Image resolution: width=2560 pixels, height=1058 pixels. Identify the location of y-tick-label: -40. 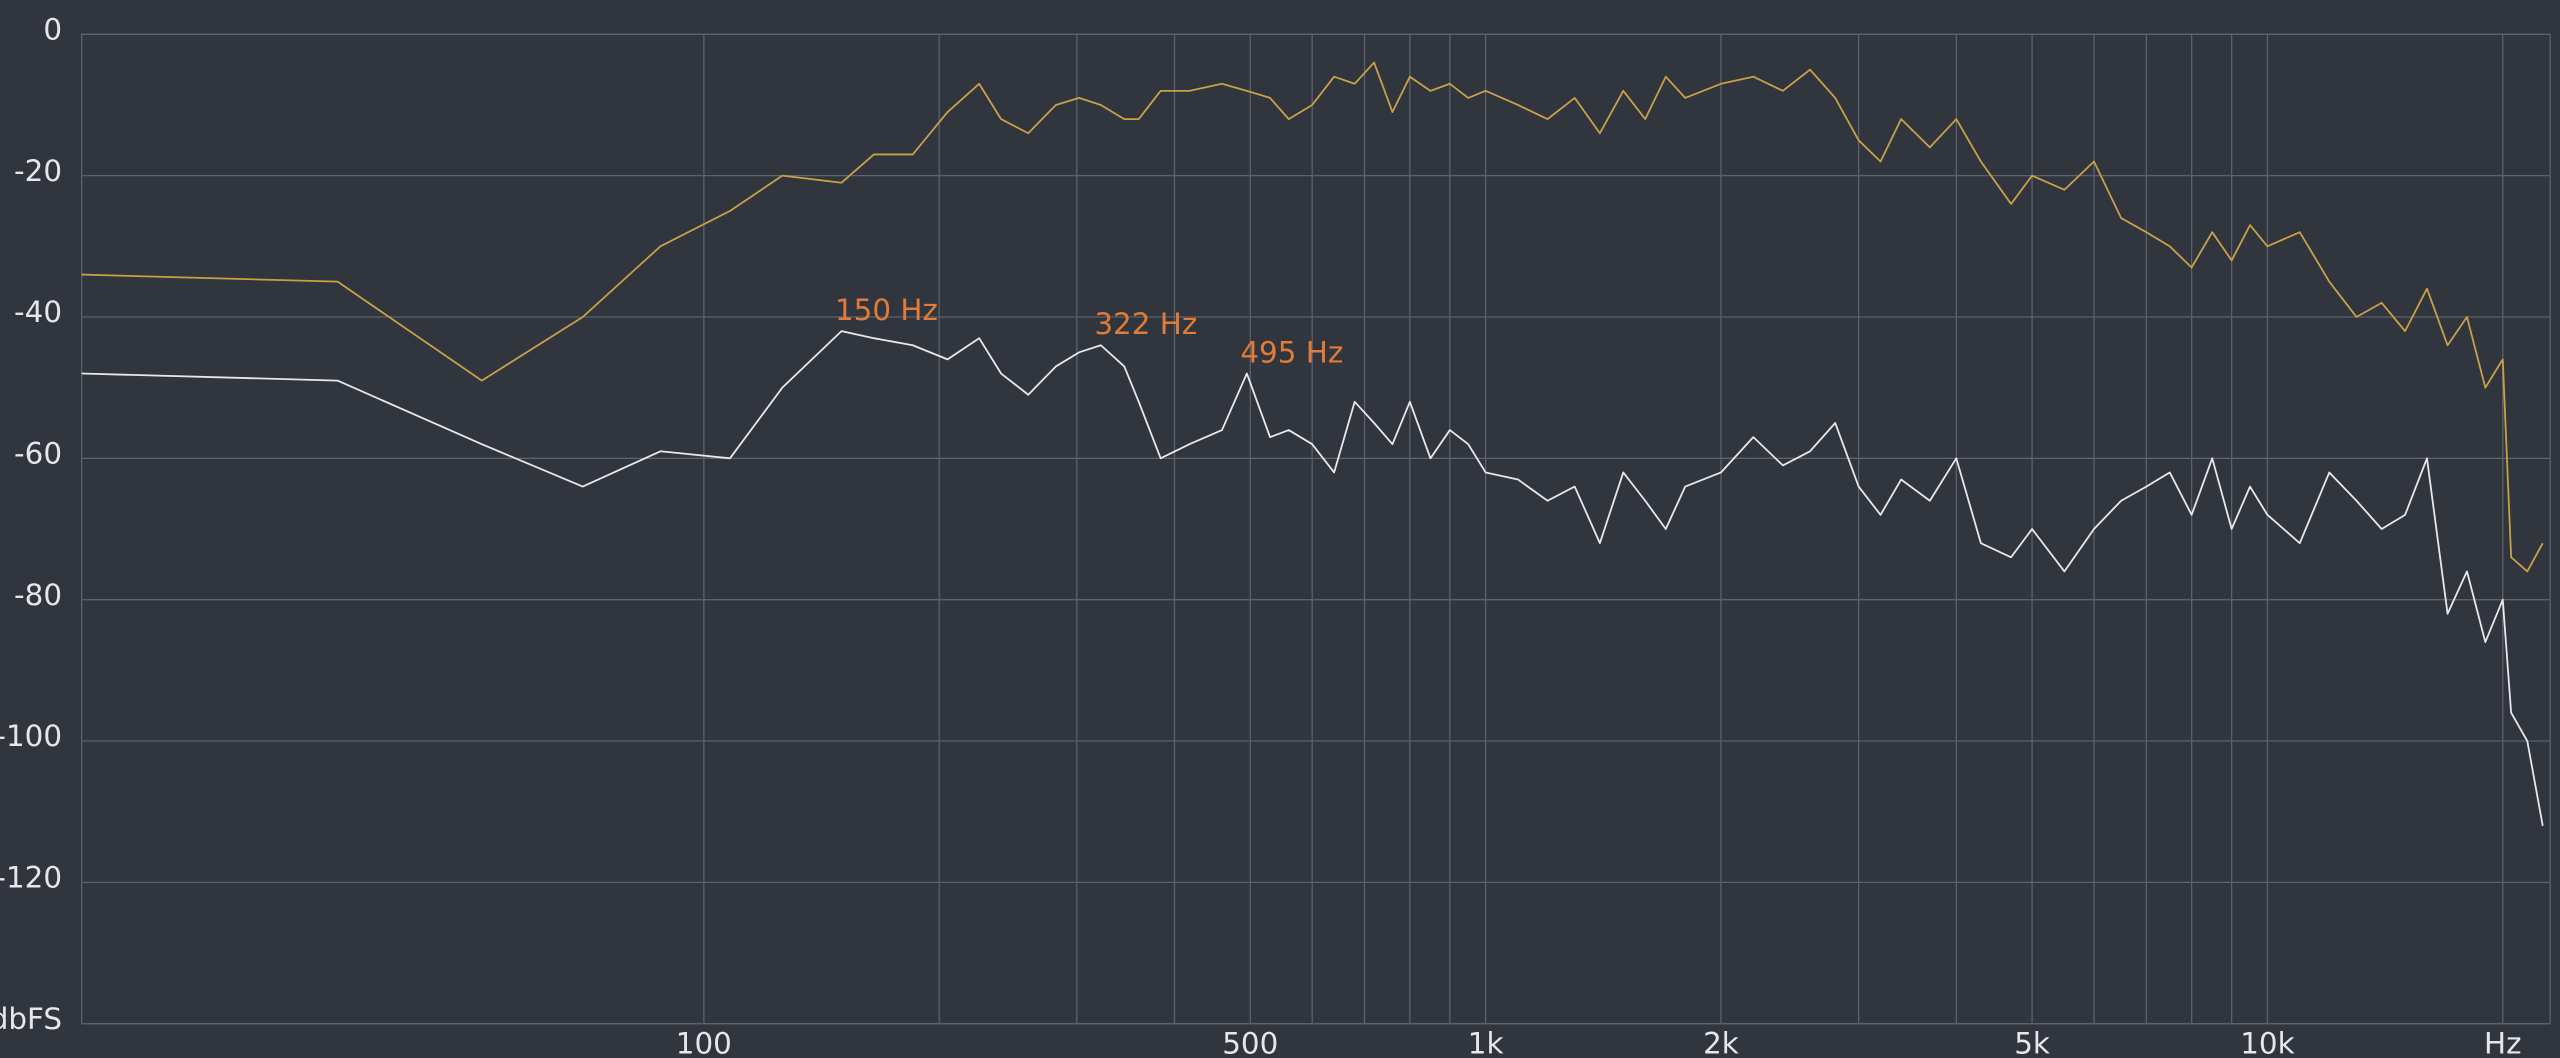
(38, 312).